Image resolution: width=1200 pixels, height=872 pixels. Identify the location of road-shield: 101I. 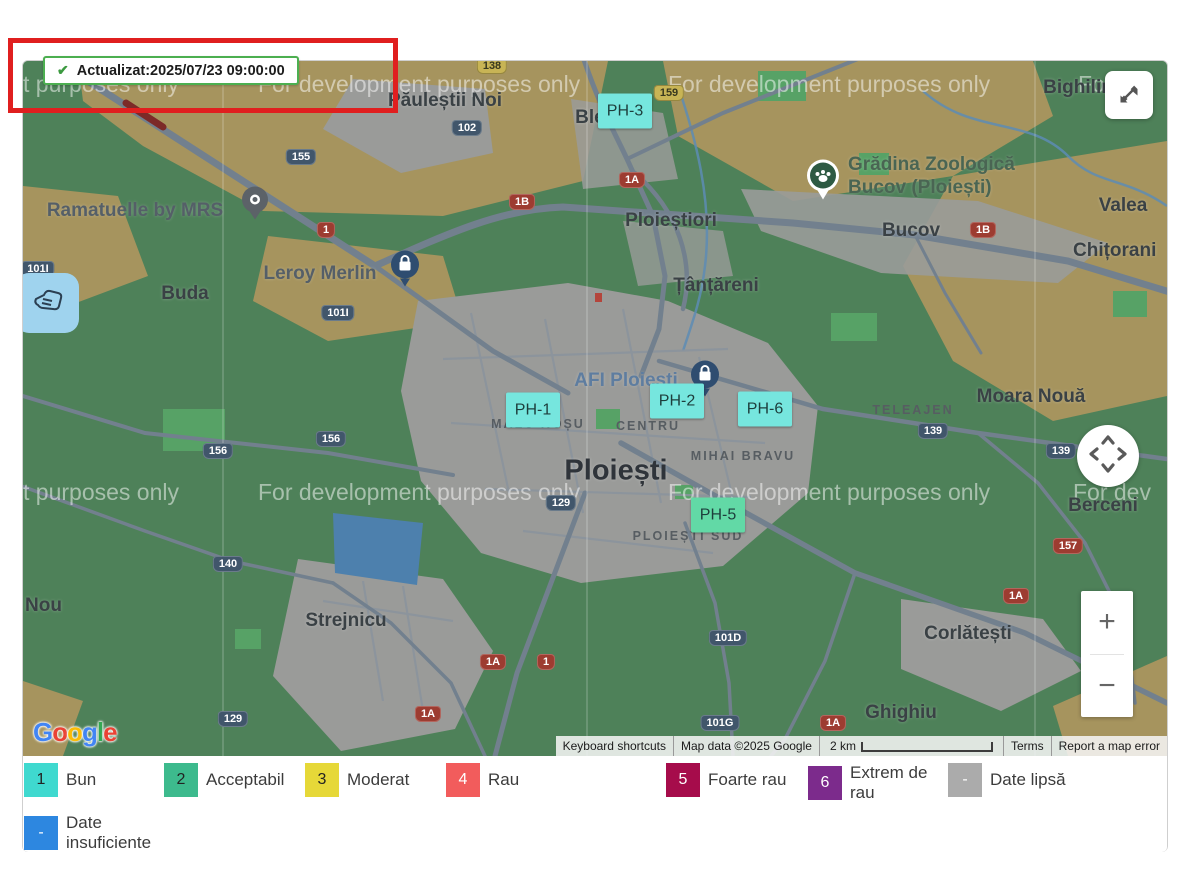
(338, 313).